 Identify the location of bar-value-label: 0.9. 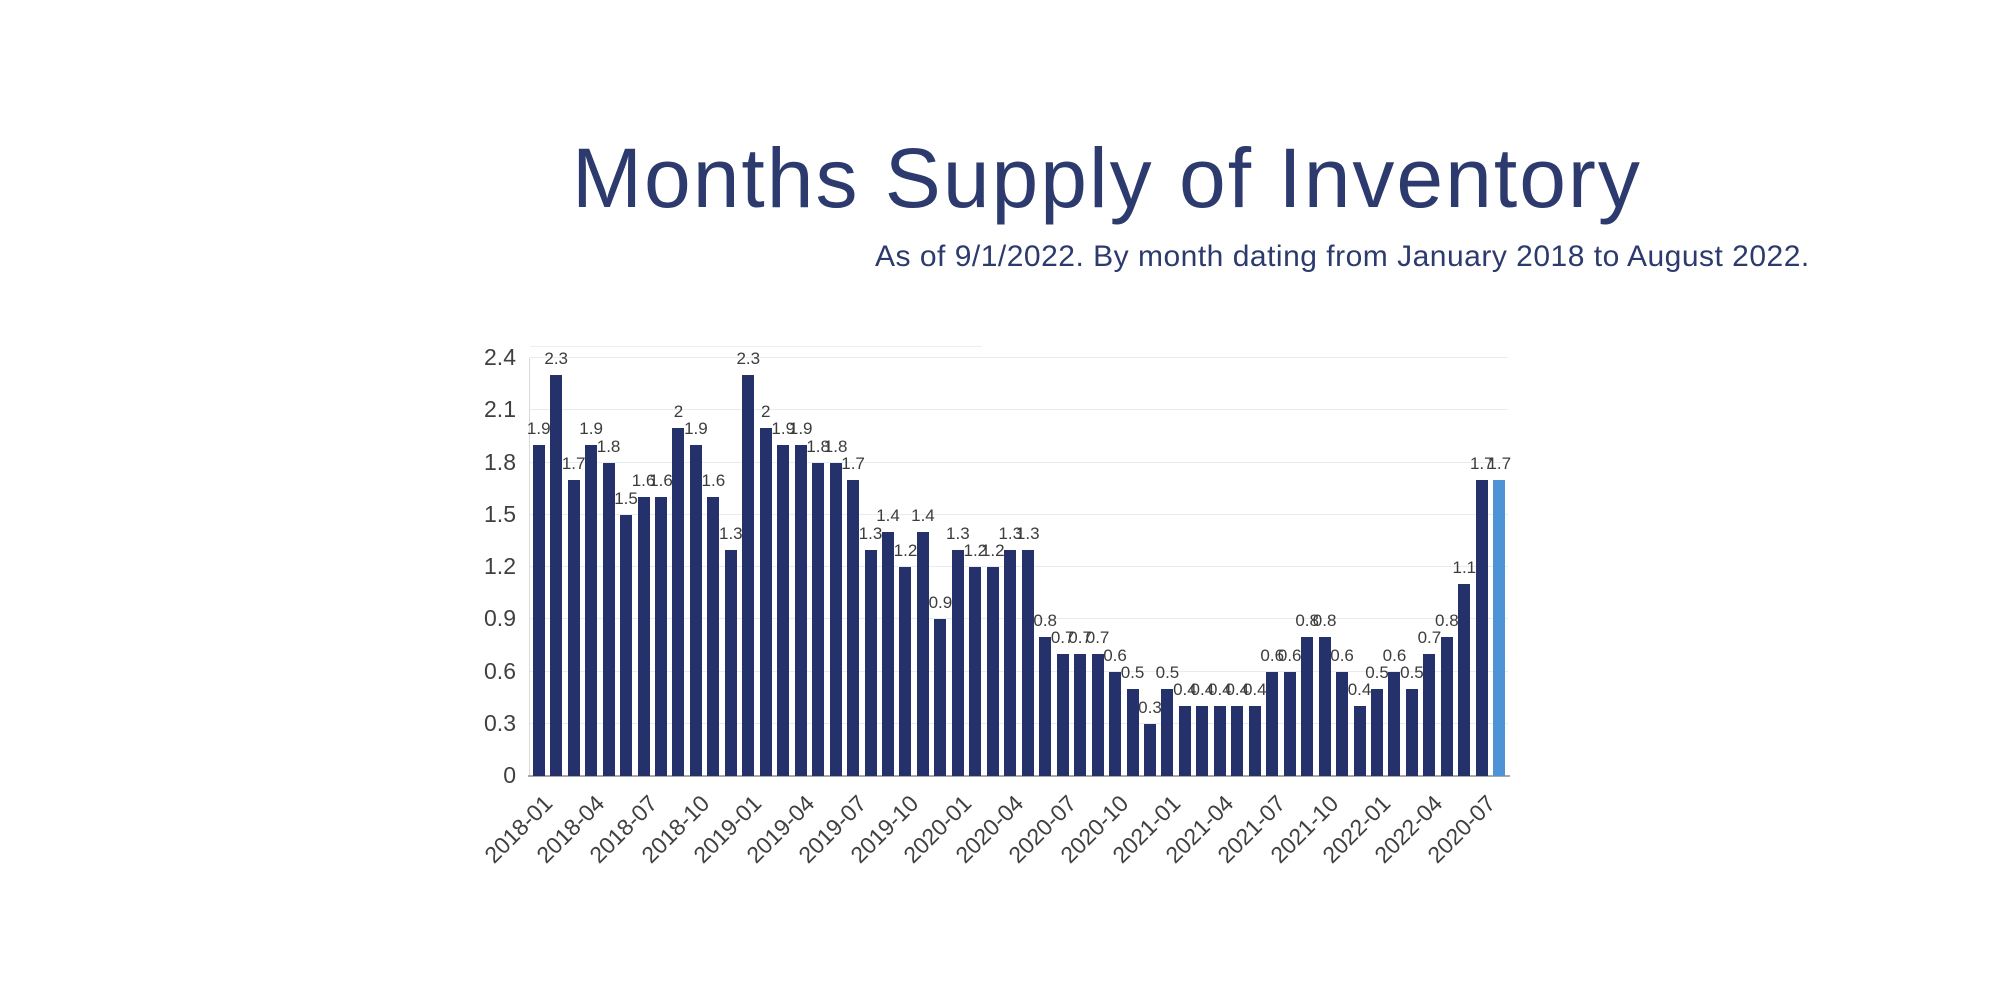
(940, 603).